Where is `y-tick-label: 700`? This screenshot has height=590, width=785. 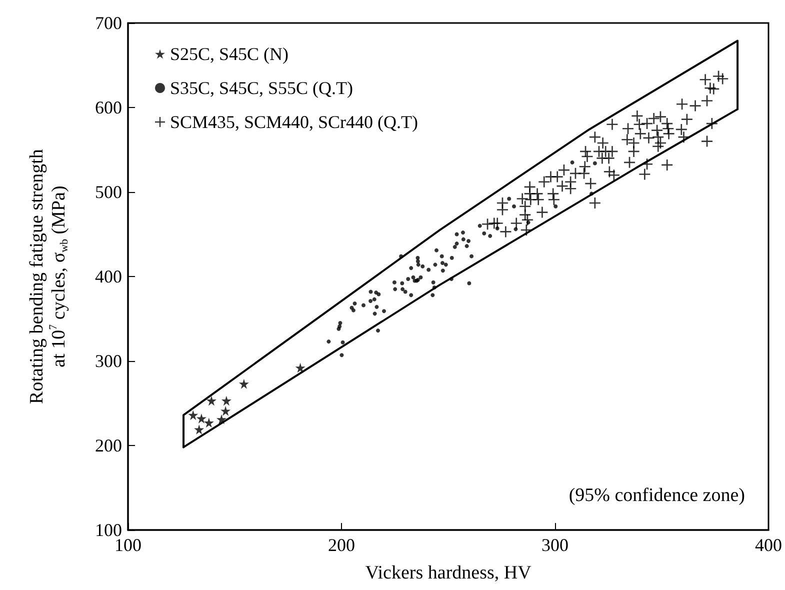 y-tick-label: 700 is located at coordinates (108, 23).